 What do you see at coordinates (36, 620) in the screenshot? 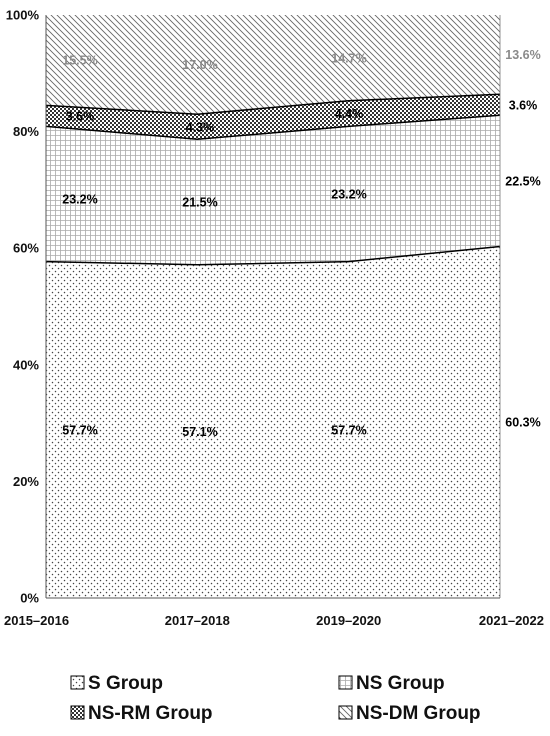
I see `x-tick-label: 2015–2016` at bounding box center [36, 620].